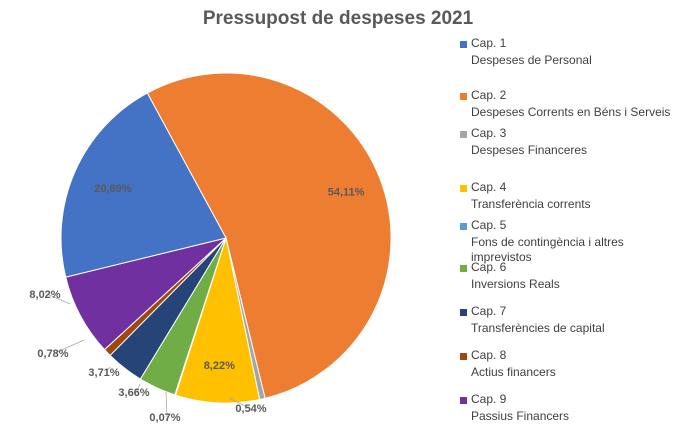 Image resolution: width=676 pixels, height=441 pixels. I want to click on legend-description: Transferència corrents, so click(531, 204).